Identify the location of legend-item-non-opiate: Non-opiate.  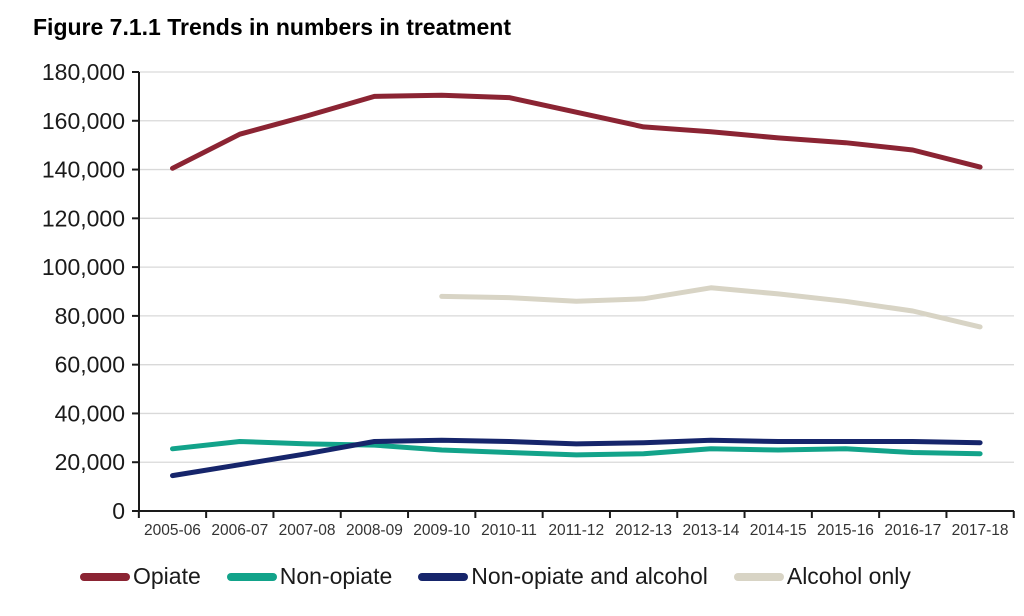
(309, 576).